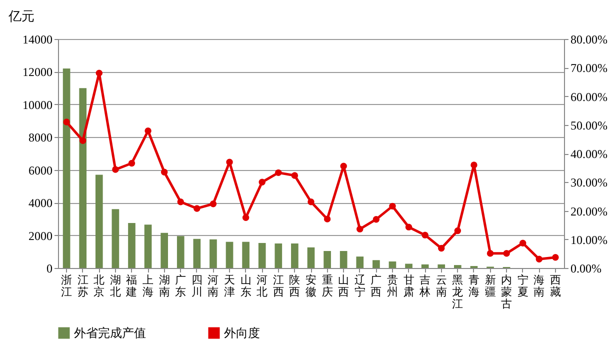  I want to click on x-tick-label: 云南, so click(441, 286).